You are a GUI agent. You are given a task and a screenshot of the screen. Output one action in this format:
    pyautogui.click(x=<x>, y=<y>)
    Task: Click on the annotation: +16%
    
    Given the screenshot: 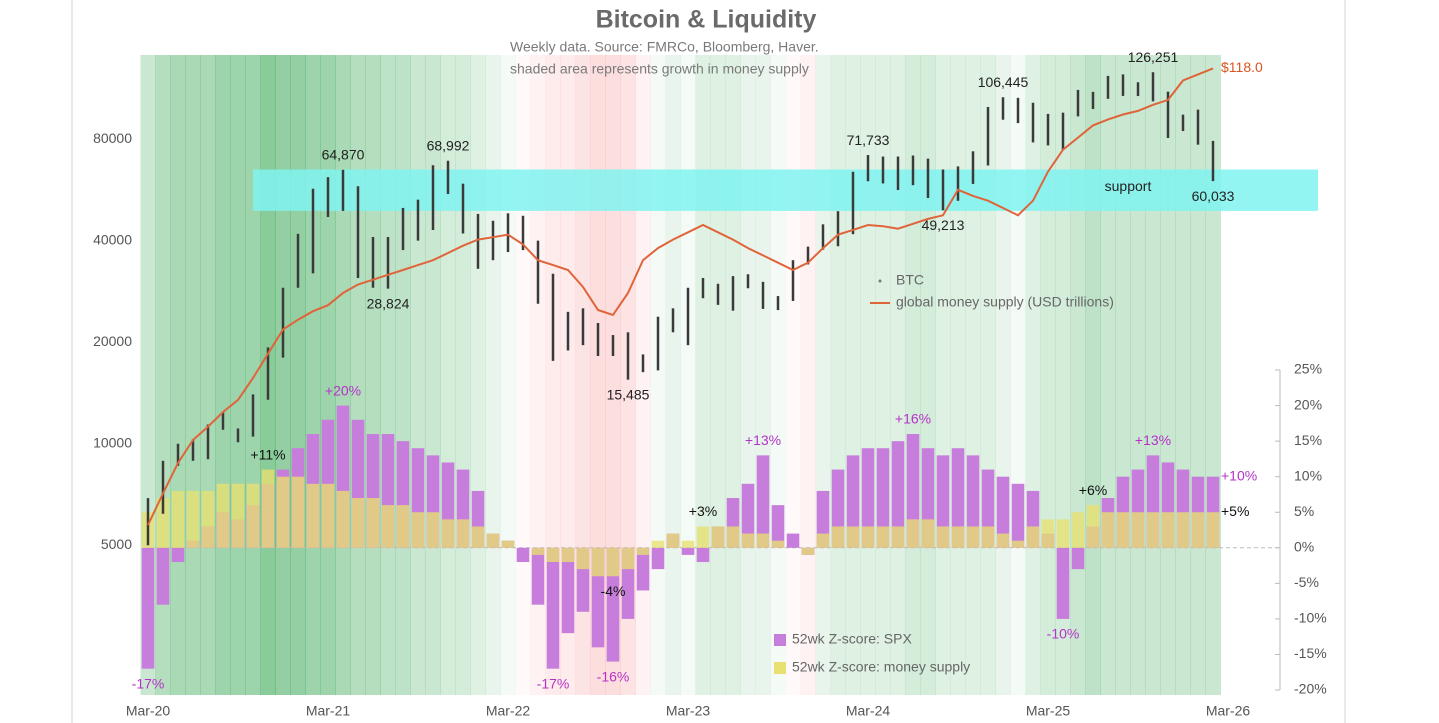 What is the action you would take?
    pyautogui.click(x=913, y=419)
    